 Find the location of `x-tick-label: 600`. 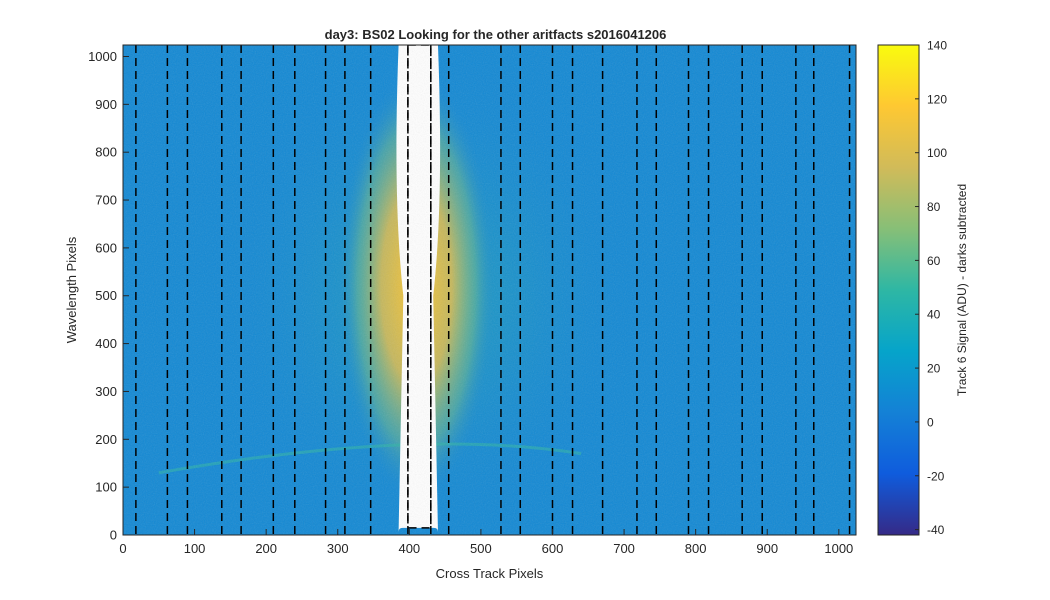

x-tick-label: 600 is located at coordinates (553, 548).